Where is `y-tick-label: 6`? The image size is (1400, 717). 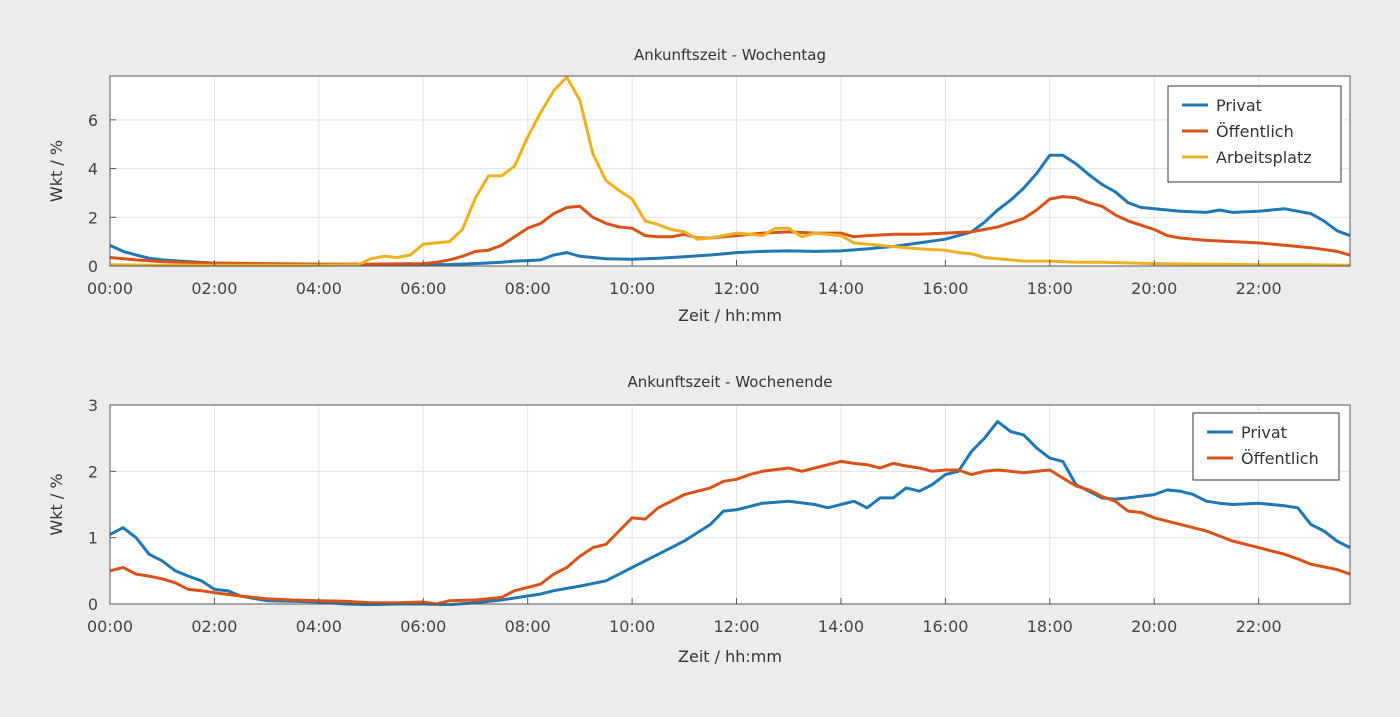
y-tick-label: 6 is located at coordinates (93, 120).